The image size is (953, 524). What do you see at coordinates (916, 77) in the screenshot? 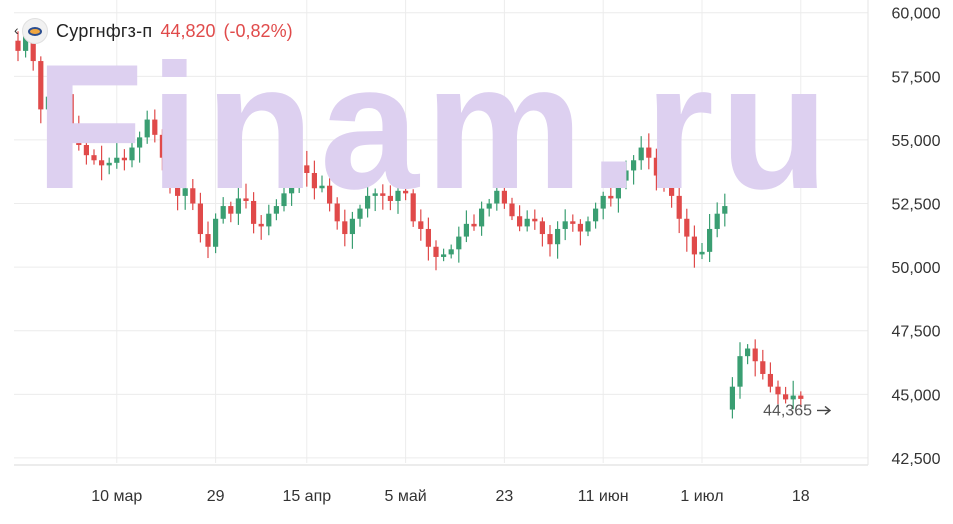
I see `y-tick-label: 57,500` at bounding box center [916, 77].